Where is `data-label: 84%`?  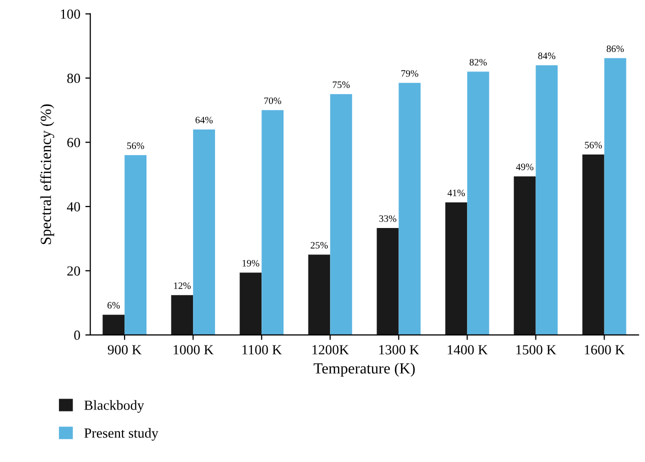 data-label: 84% is located at coordinates (547, 56).